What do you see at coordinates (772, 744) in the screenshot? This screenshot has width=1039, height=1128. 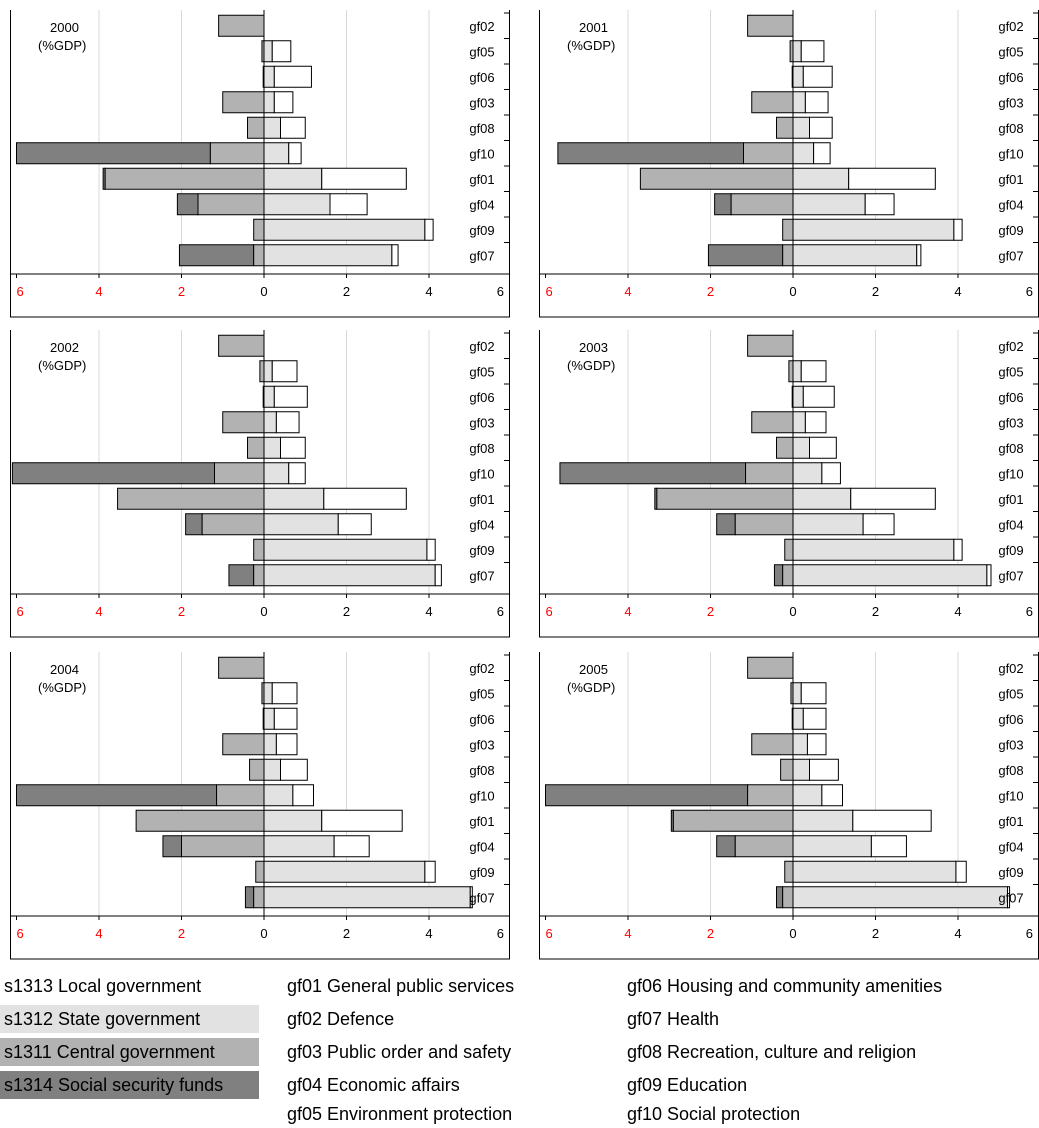 I see `bar-s1311-gf03` at bounding box center [772, 744].